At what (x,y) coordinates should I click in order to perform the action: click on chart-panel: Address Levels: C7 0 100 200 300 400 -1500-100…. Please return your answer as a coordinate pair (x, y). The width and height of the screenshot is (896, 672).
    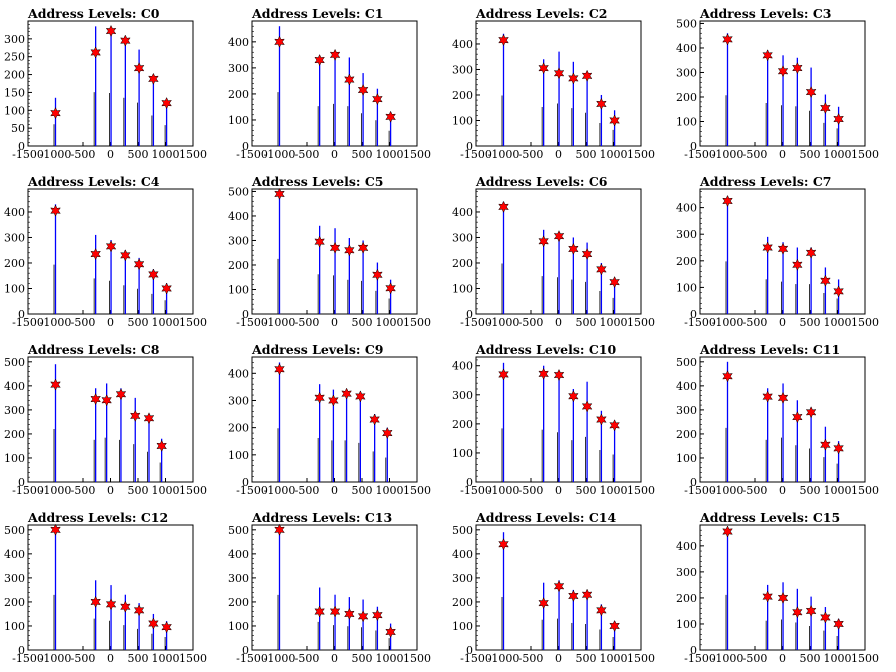
    Looking at the image, I should click on (777, 251).